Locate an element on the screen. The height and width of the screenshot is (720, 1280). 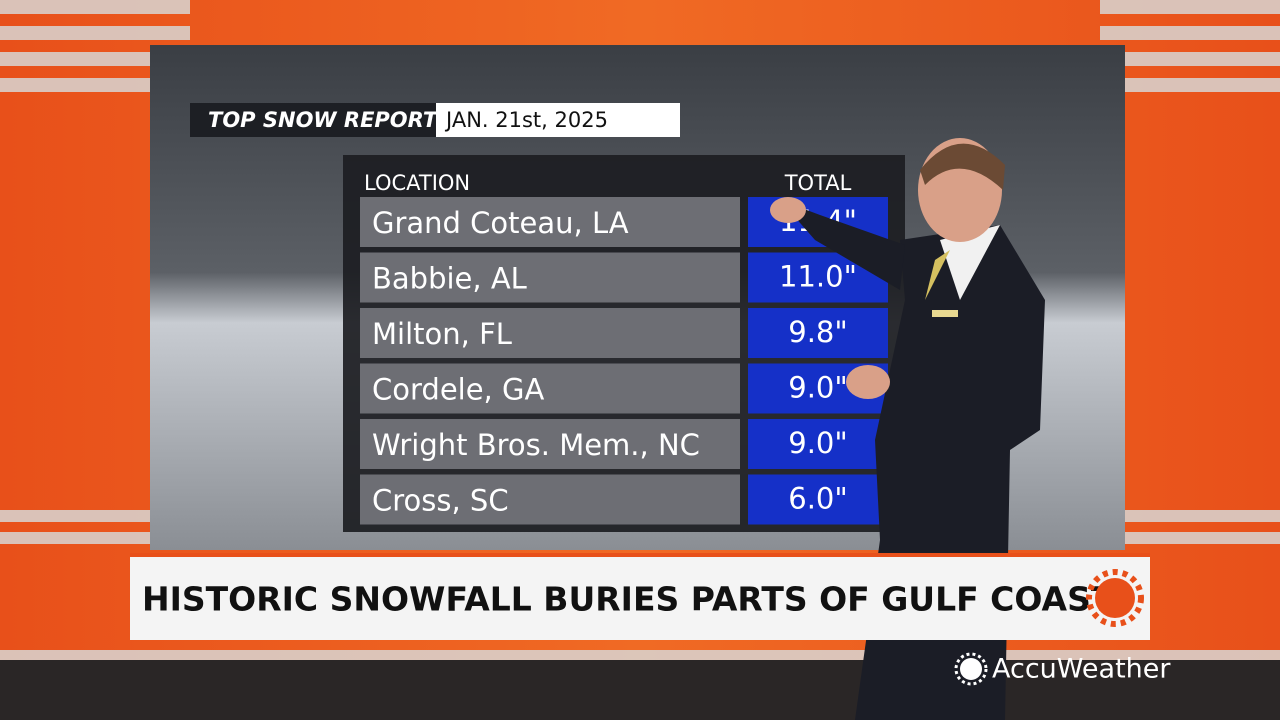
logo-icon is located at coordinates (971, 669).